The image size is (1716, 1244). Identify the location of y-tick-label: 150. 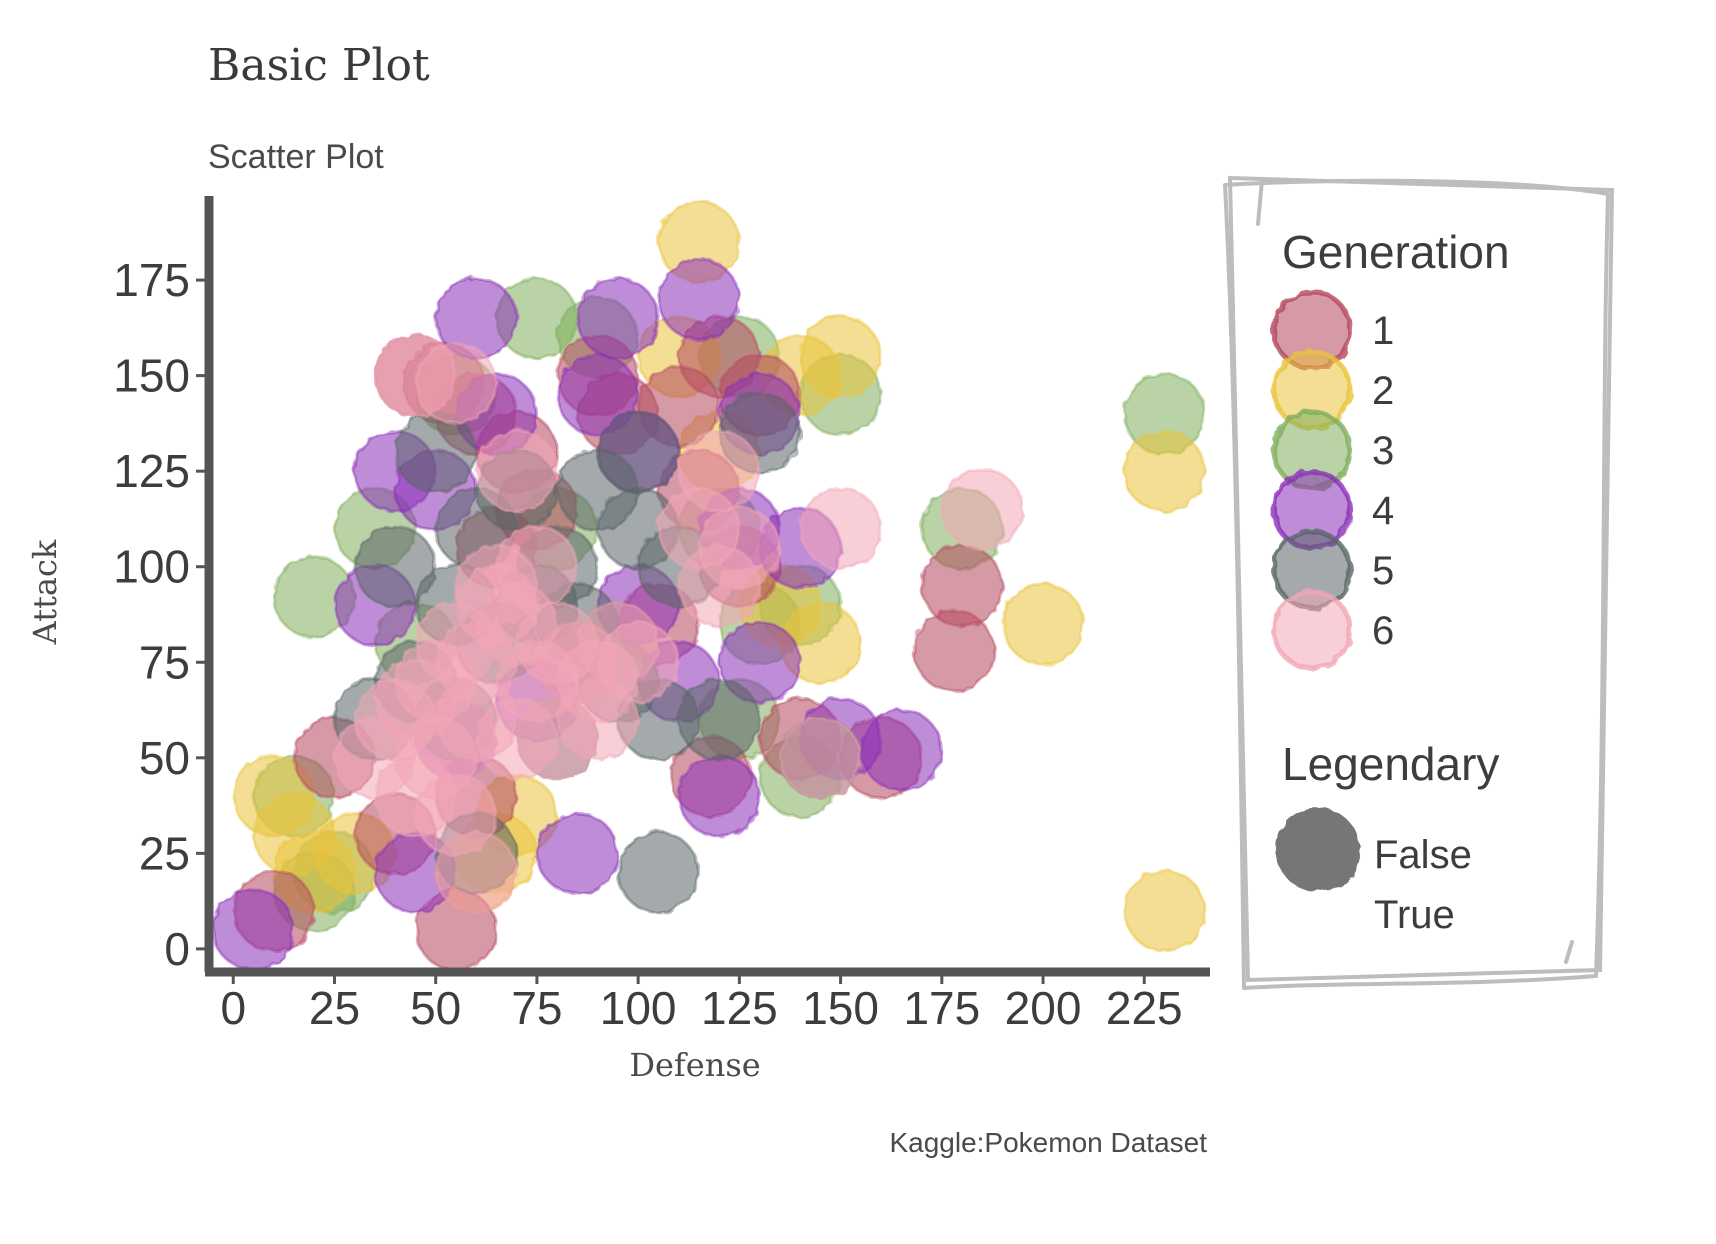
(151, 376).